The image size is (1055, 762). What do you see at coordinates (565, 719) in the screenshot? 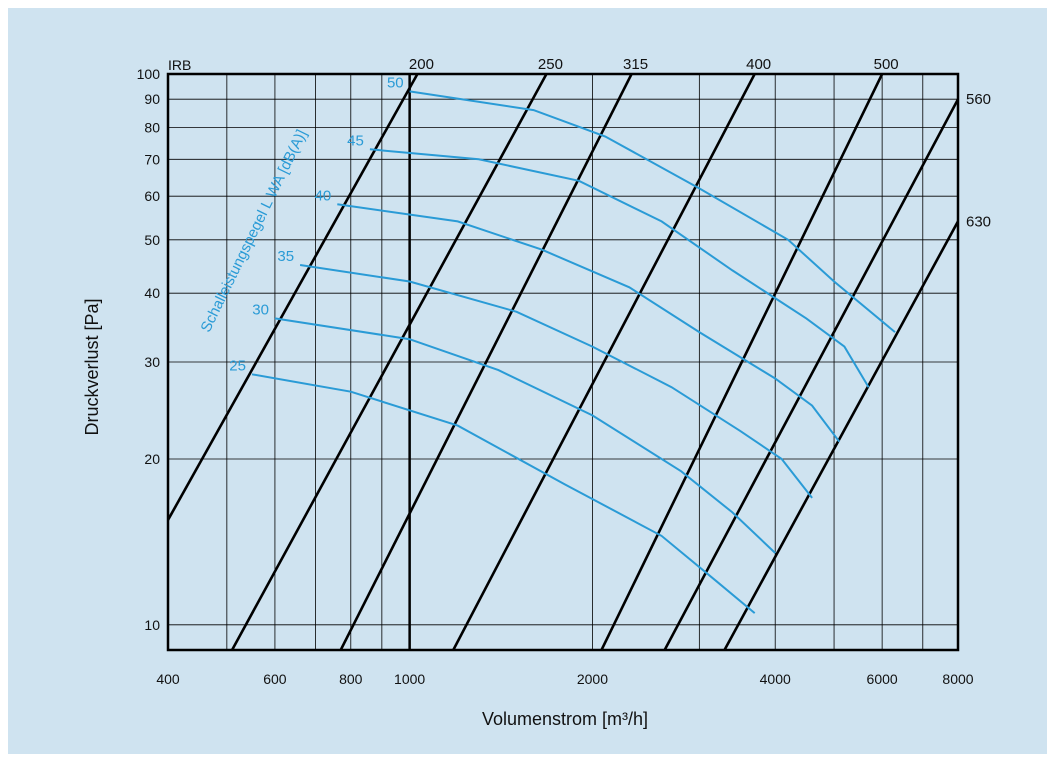
I see `x-axis-title: Volumenstrom [m³/h]` at bounding box center [565, 719].